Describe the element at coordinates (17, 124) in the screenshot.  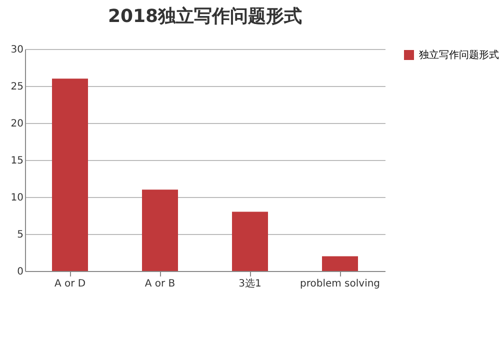
I see `y-tick-label: 20` at that location.